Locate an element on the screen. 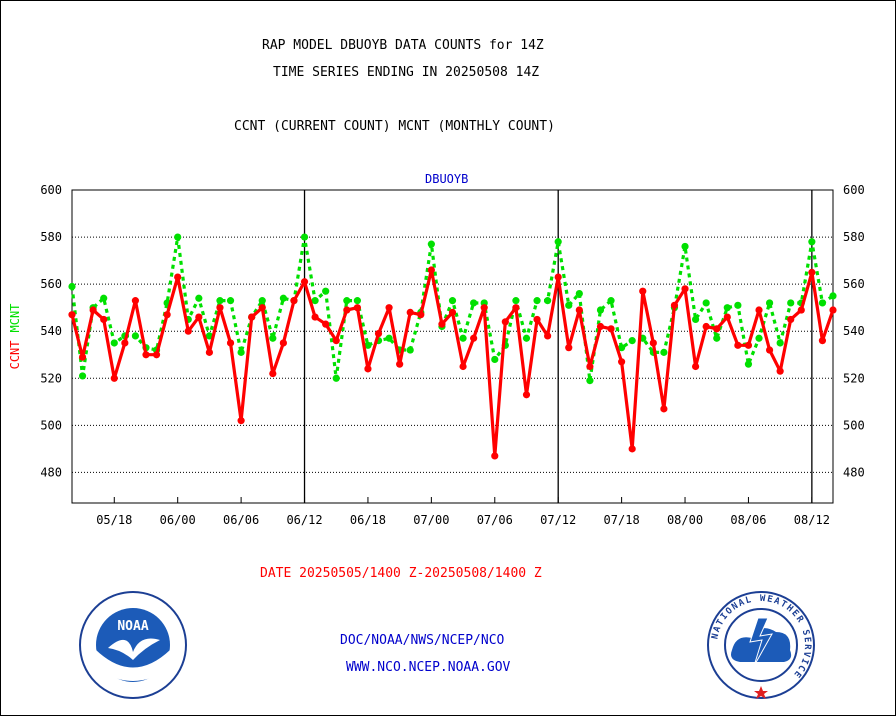  website-label: WWW.NCO.NCEP.NOAA.GOV is located at coordinates (428, 667).